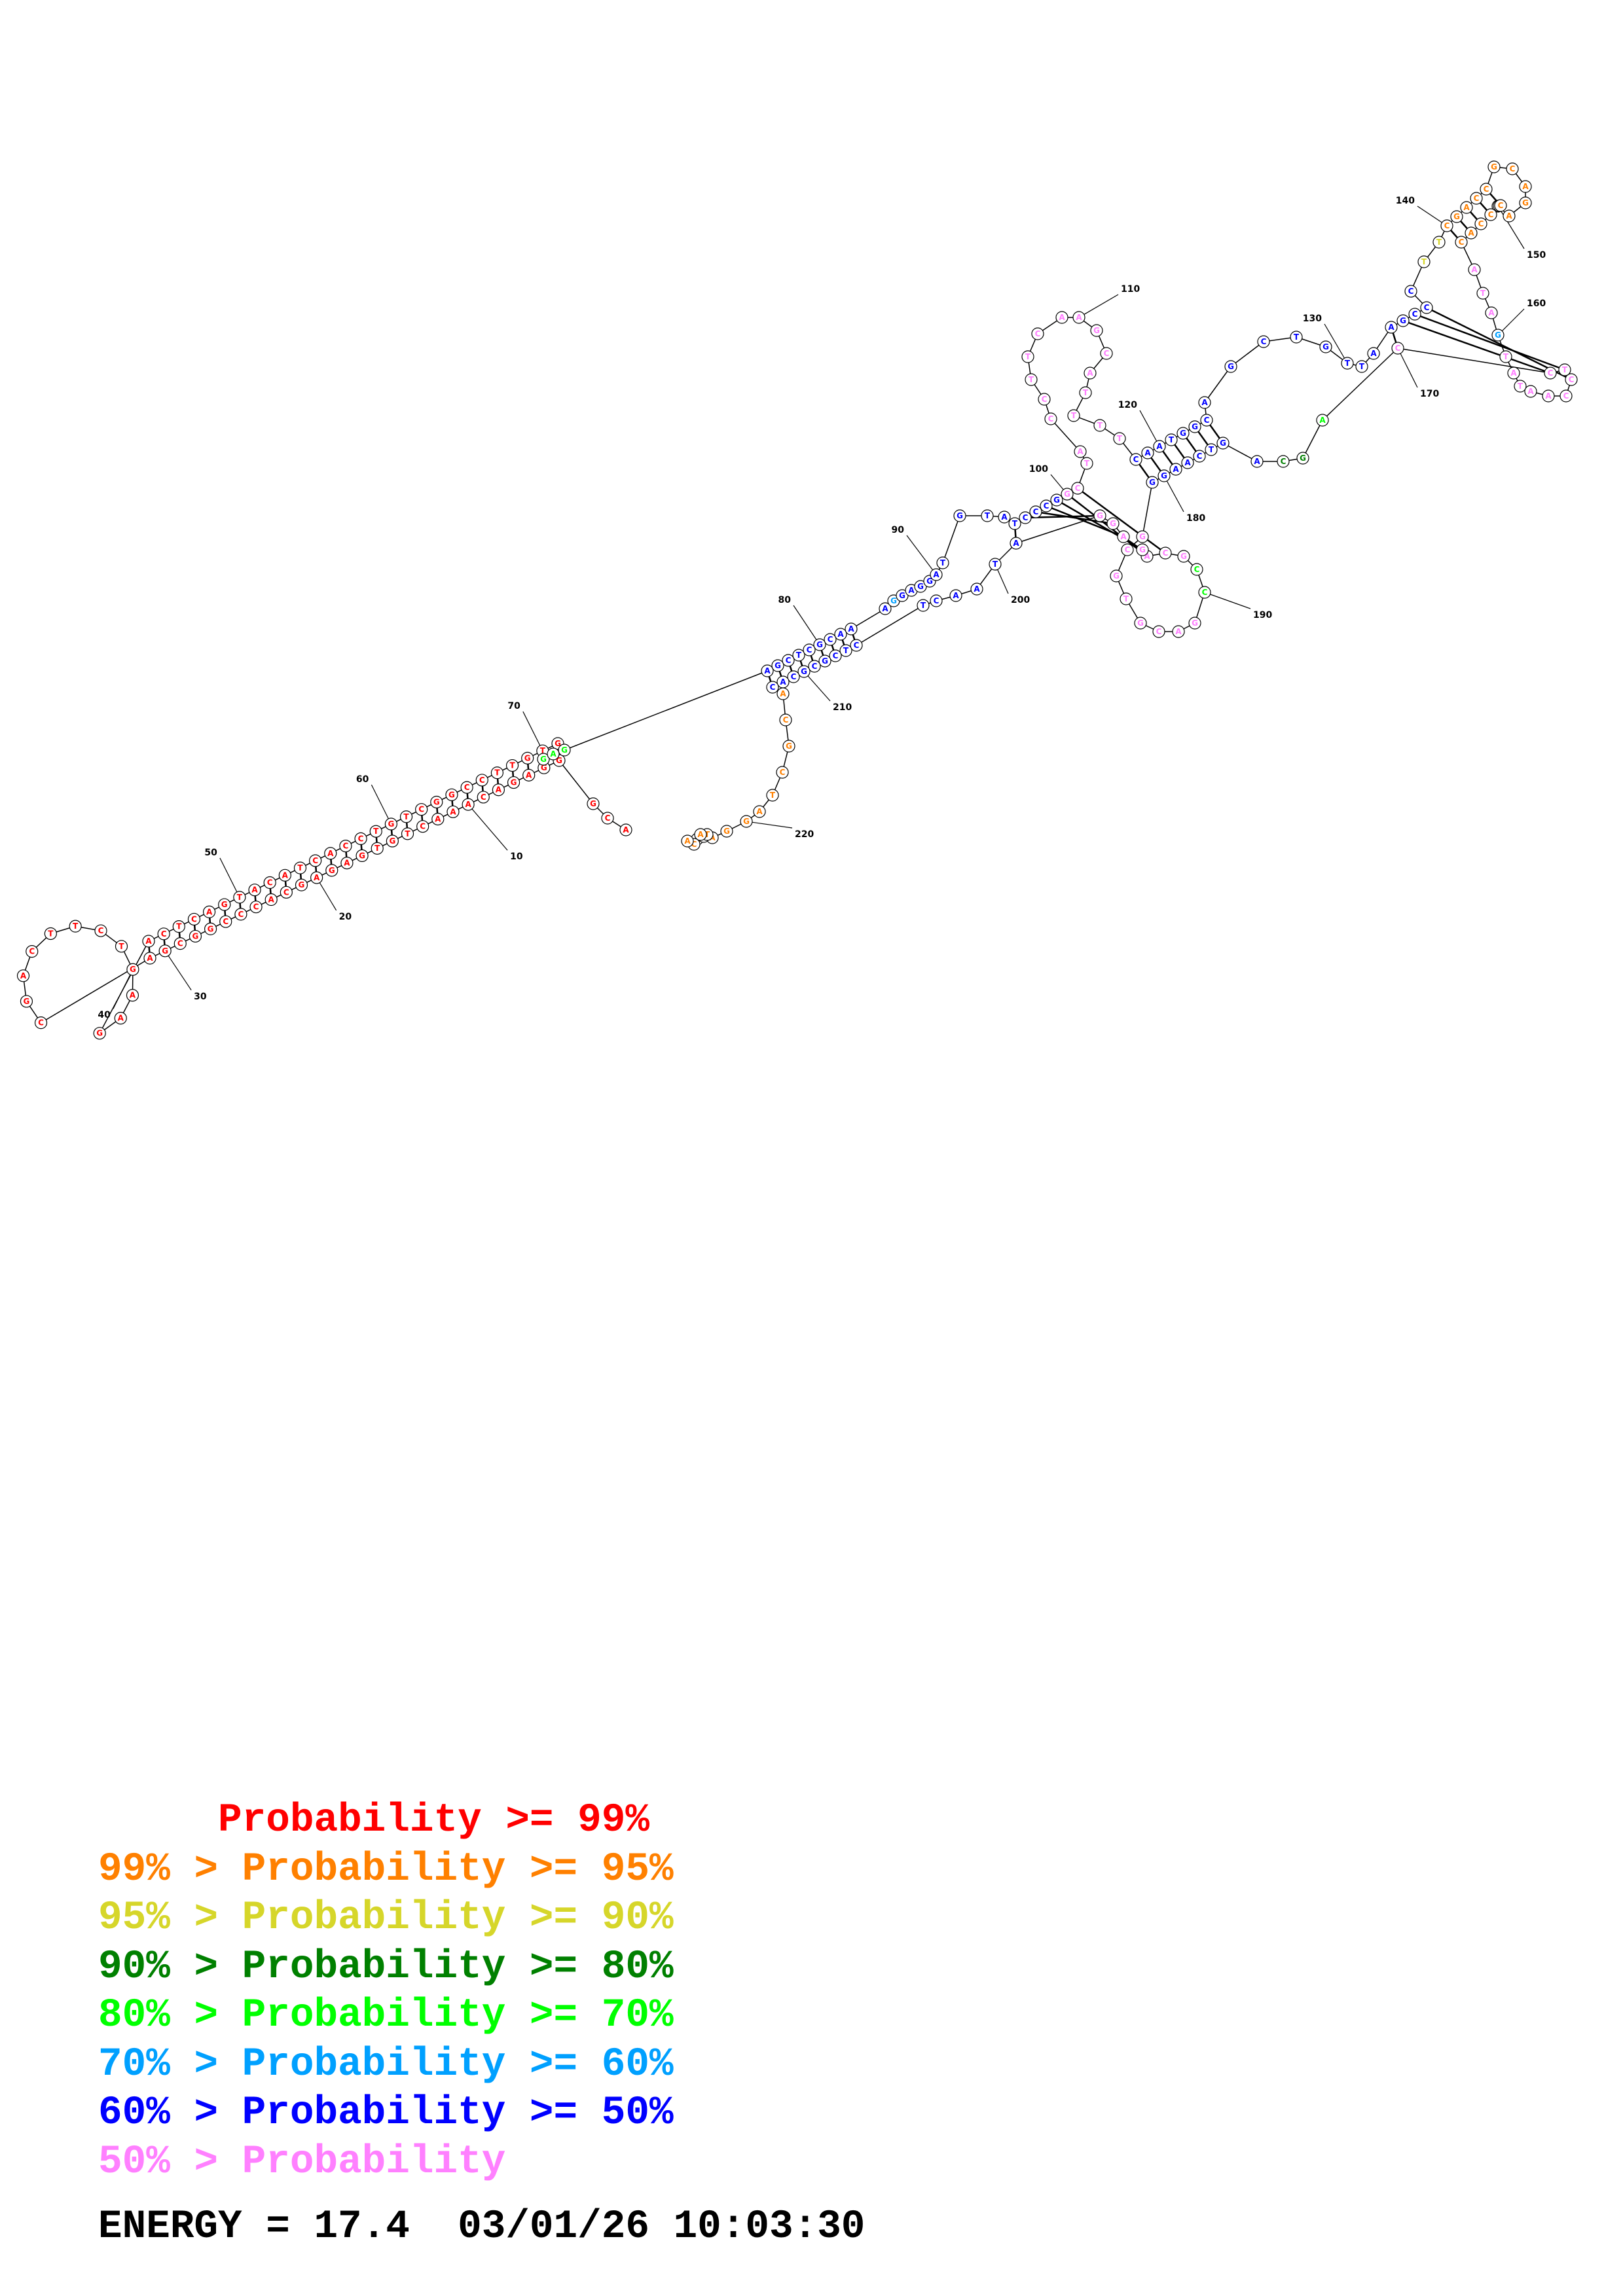  What do you see at coordinates (1536, 255) in the screenshot?
I see `tick-label: 150` at bounding box center [1536, 255].